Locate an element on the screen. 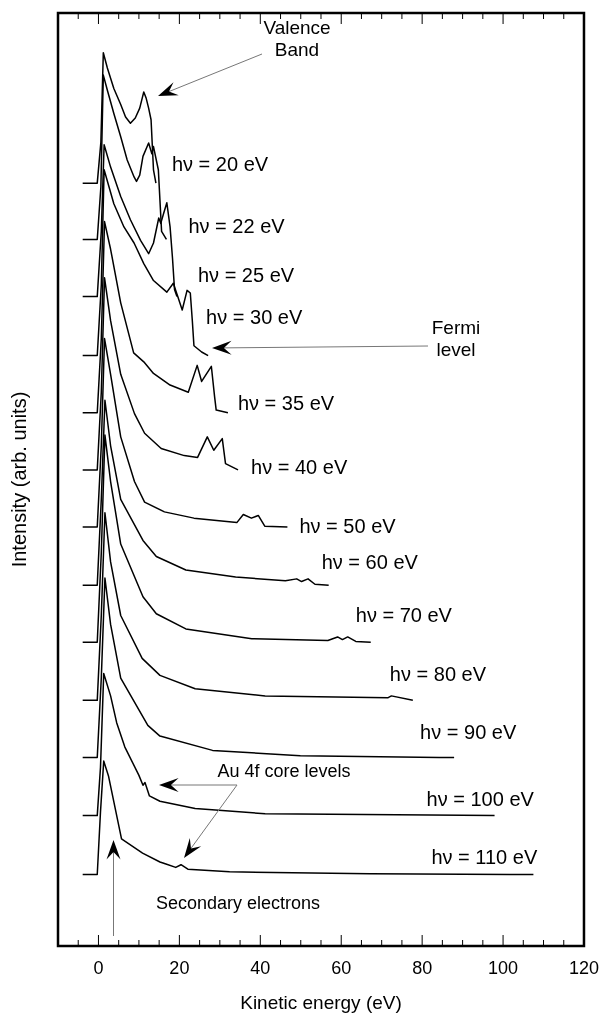  series-label: hν = 100 eV is located at coordinates (480, 799).